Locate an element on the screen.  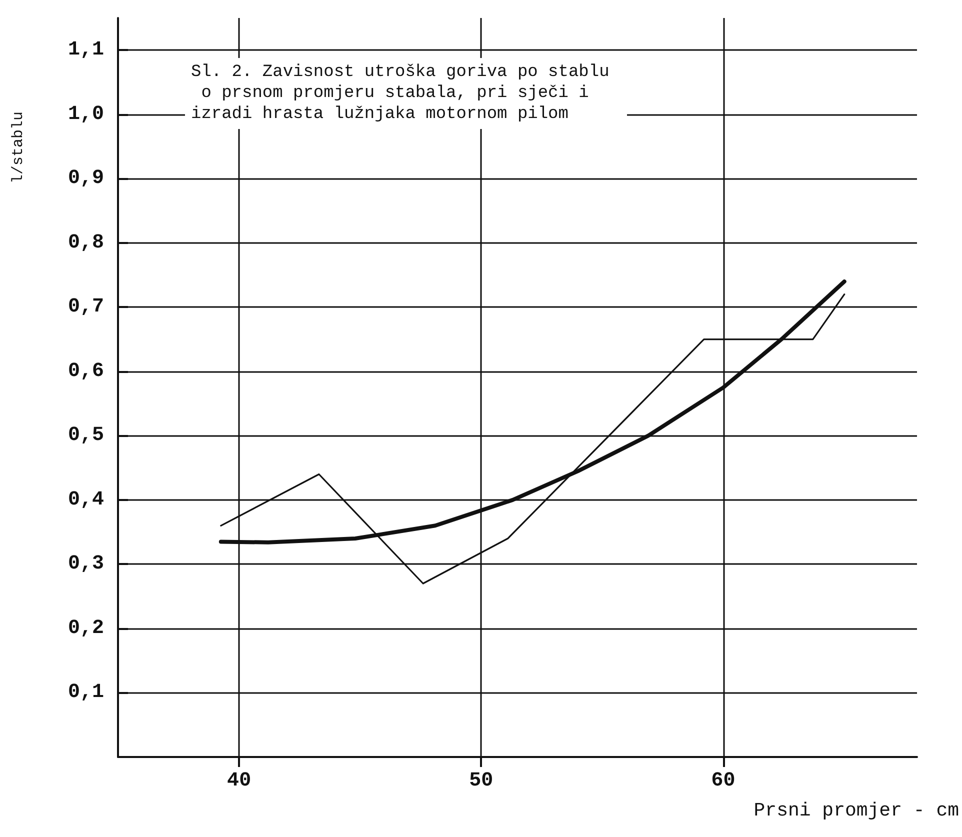
x-axis-title: Prsni promjer - cm is located at coordinates (856, 811).